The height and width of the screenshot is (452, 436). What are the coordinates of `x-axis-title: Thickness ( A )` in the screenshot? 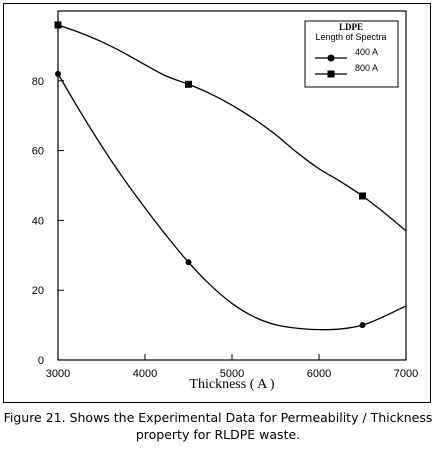 It's located at (231, 384).